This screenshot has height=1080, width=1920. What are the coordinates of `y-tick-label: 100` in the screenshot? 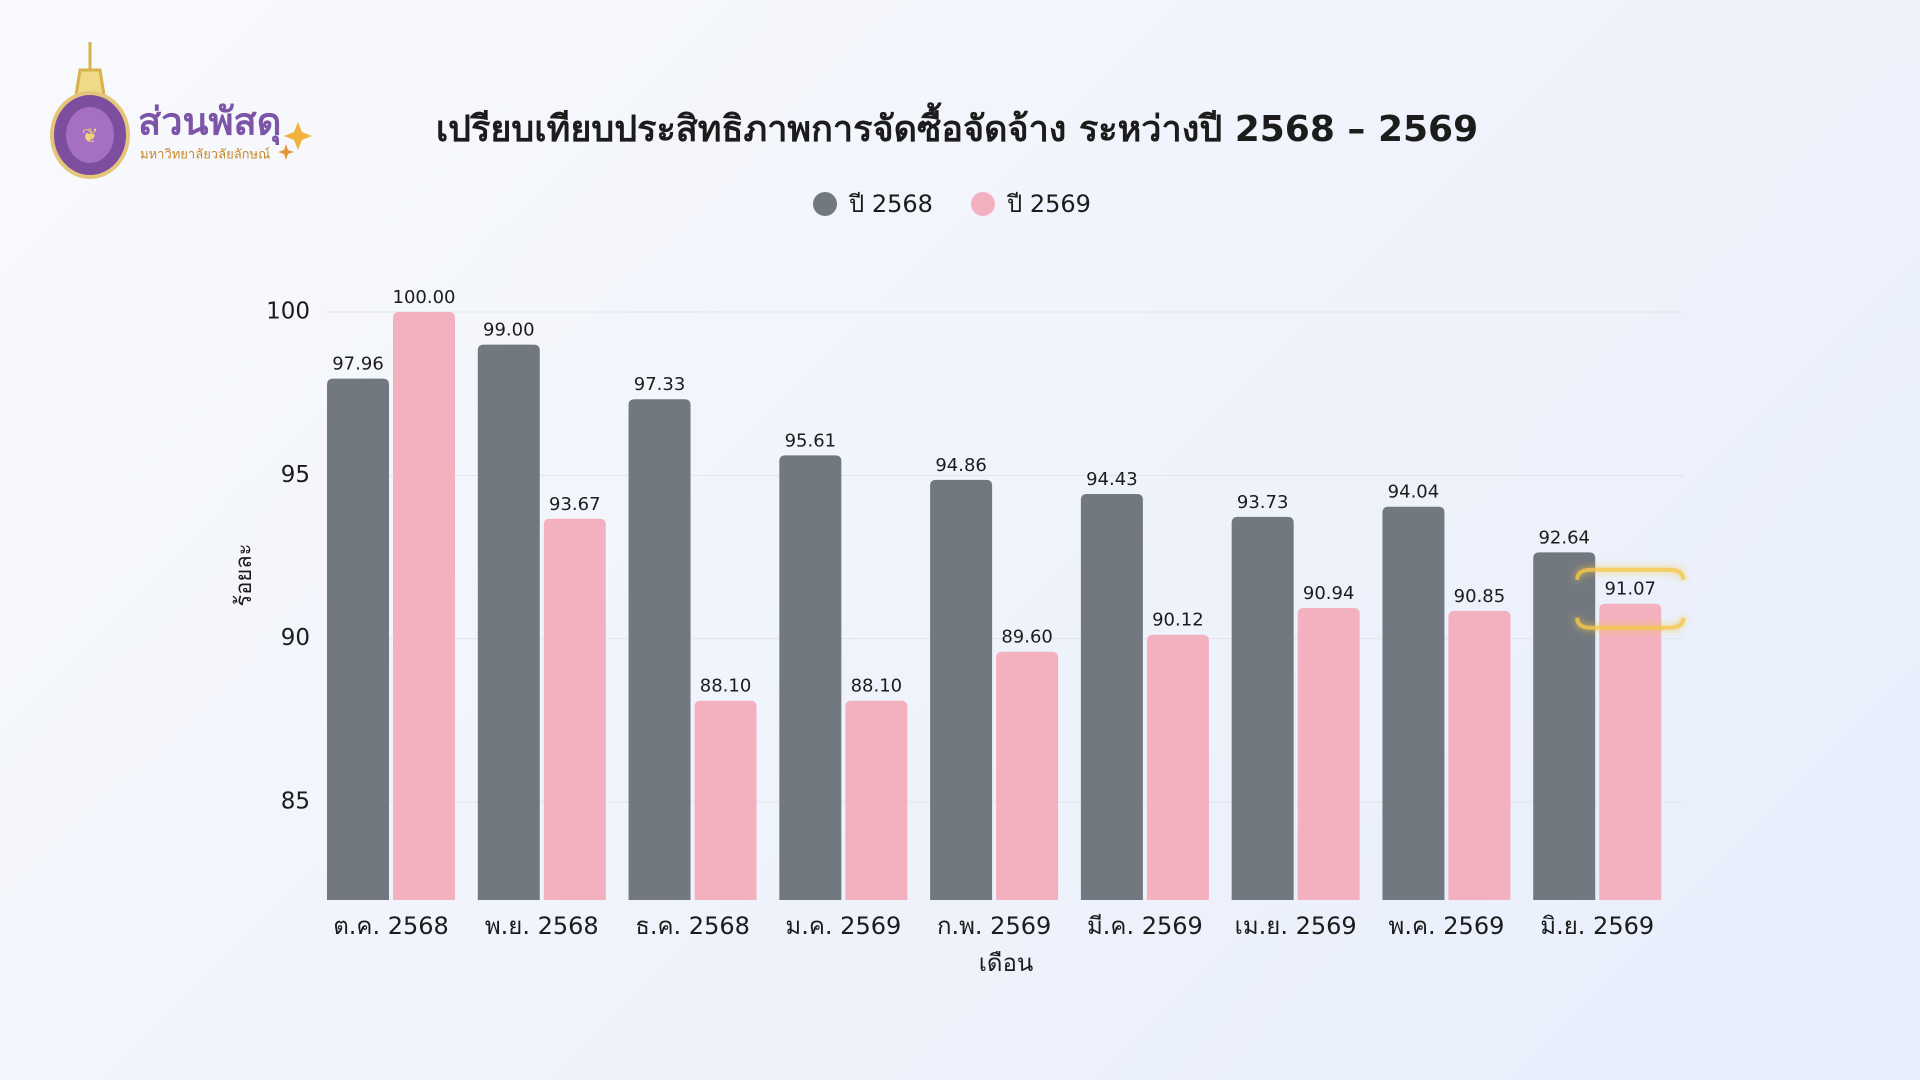 It's located at (288, 312).